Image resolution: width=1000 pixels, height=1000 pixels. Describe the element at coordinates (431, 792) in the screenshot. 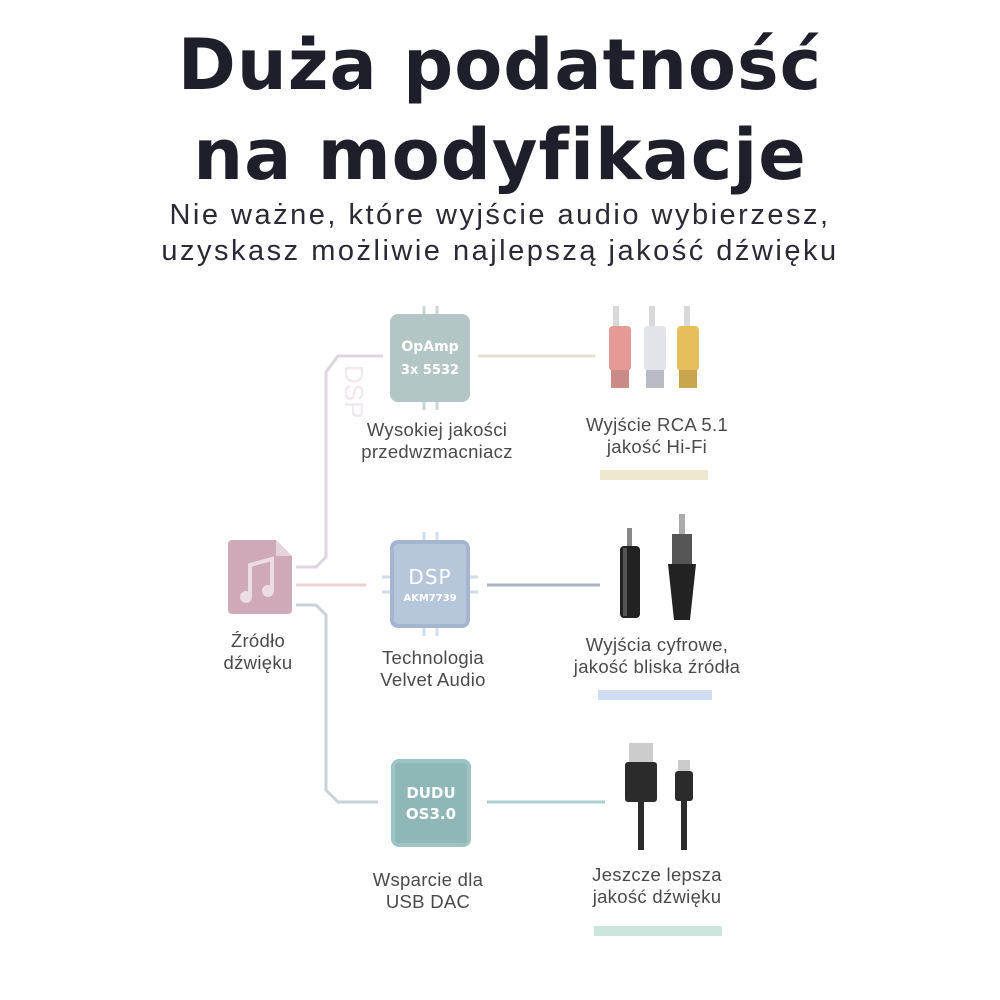

I see `dudu-chip-line1: DUDU` at that location.